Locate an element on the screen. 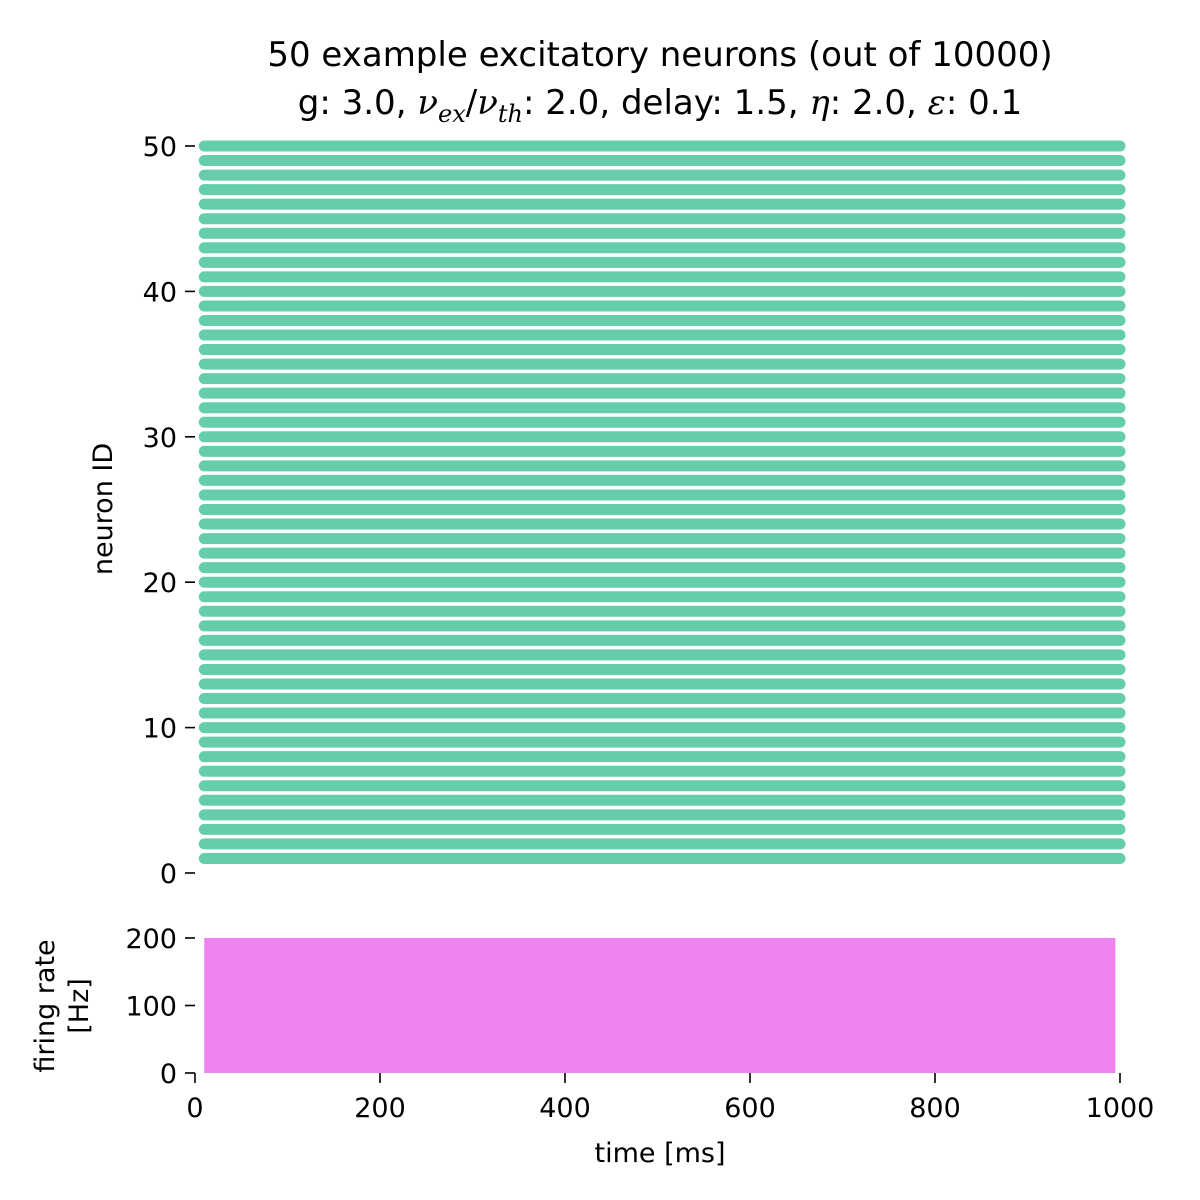 This screenshot has height=1200, width=1200. raster-y-tick-label: 40 is located at coordinates (160, 292).